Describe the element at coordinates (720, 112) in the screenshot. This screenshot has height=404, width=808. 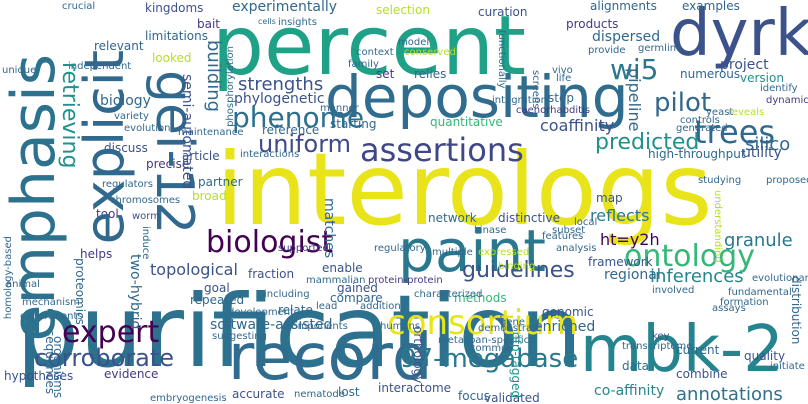
I see `word-yeast: yeast` at that location.